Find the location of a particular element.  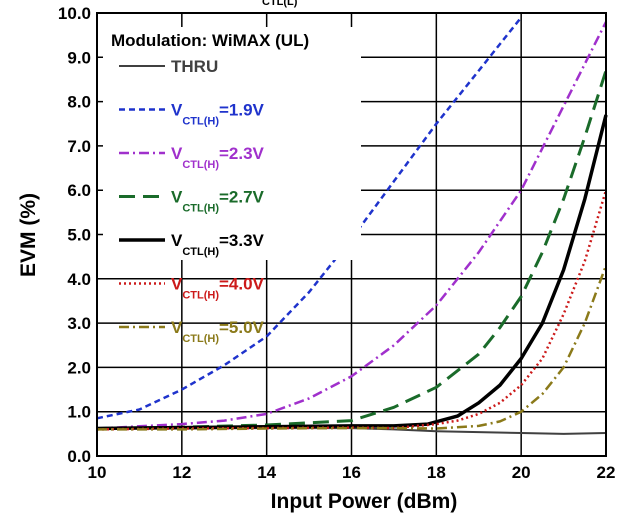

y-tick-label: 6.0 is located at coordinates (79, 190).